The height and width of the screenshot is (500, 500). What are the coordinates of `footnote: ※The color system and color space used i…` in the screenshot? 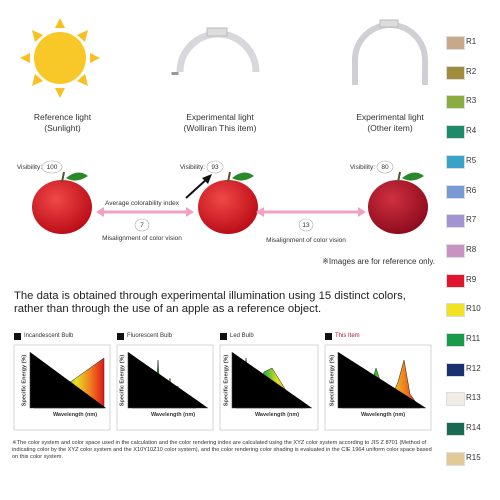 It's located at (222, 450).